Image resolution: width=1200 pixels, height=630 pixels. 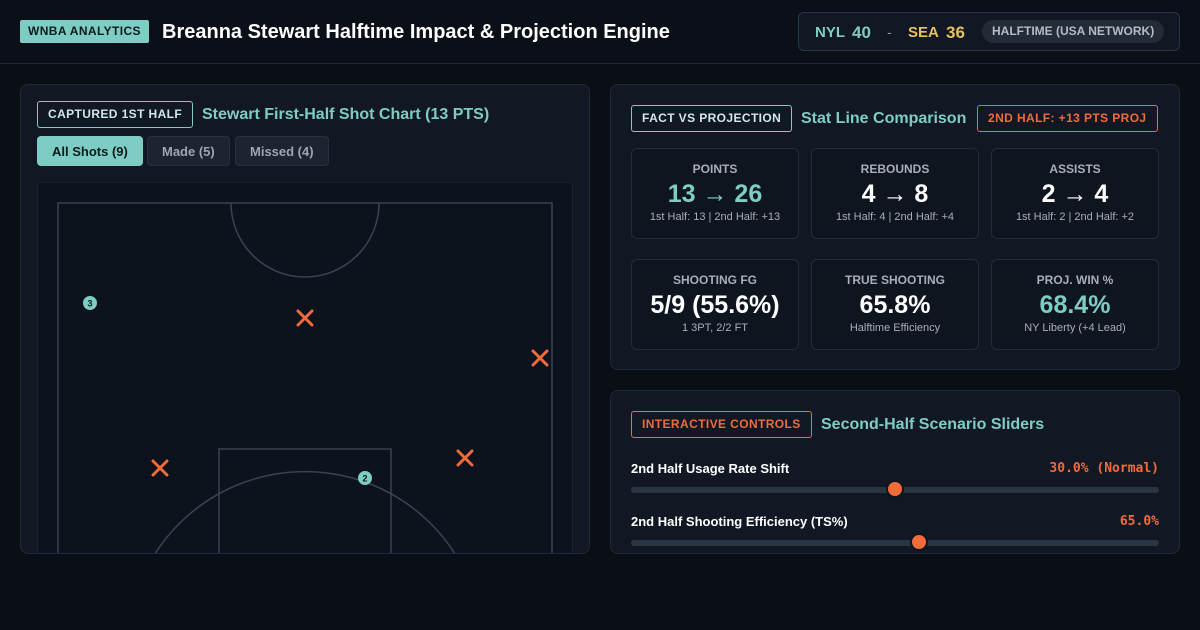 What do you see at coordinates (1073, 31) in the screenshot?
I see `game-status-badge: HALFTIME (USA NETWORK)` at bounding box center [1073, 31].